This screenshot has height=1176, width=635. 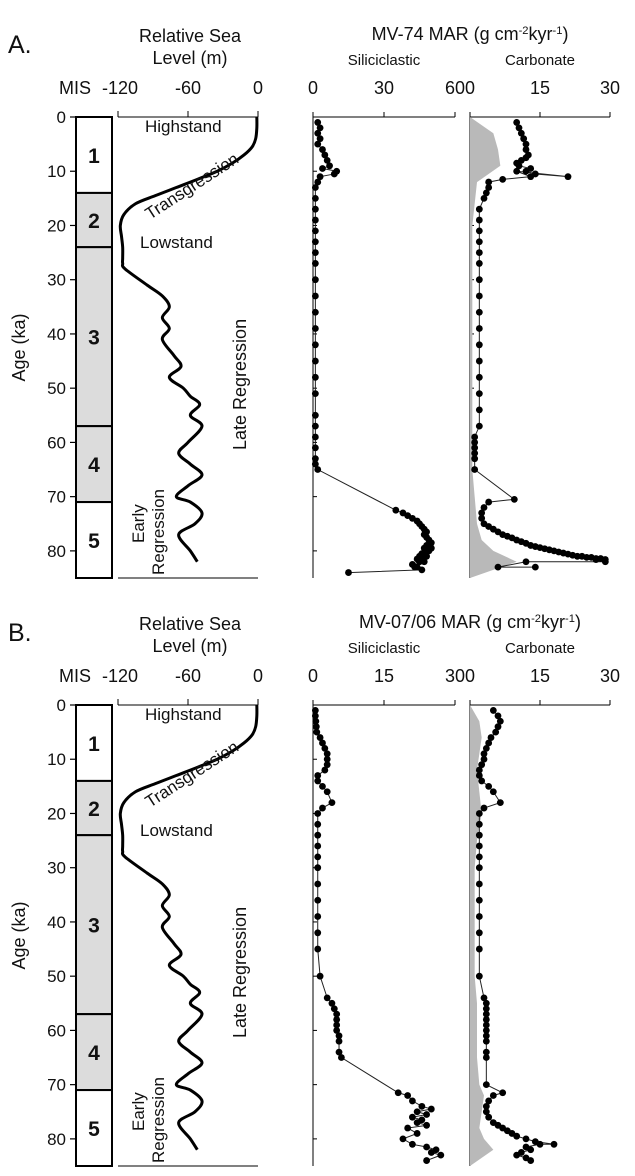 I want to click on carbonate-tick-label: 0, so click(x=470, y=88).